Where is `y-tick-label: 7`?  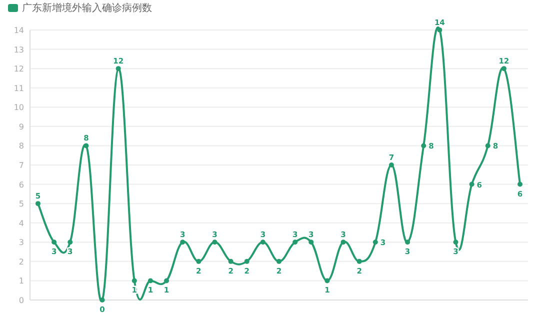 y-tick-label: 7 is located at coordinates (21, 165).